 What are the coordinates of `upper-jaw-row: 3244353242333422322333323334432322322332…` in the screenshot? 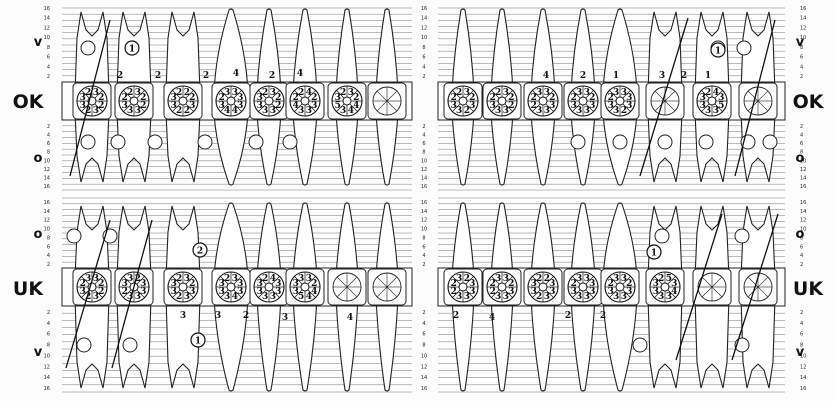 It's located at (423, 101).